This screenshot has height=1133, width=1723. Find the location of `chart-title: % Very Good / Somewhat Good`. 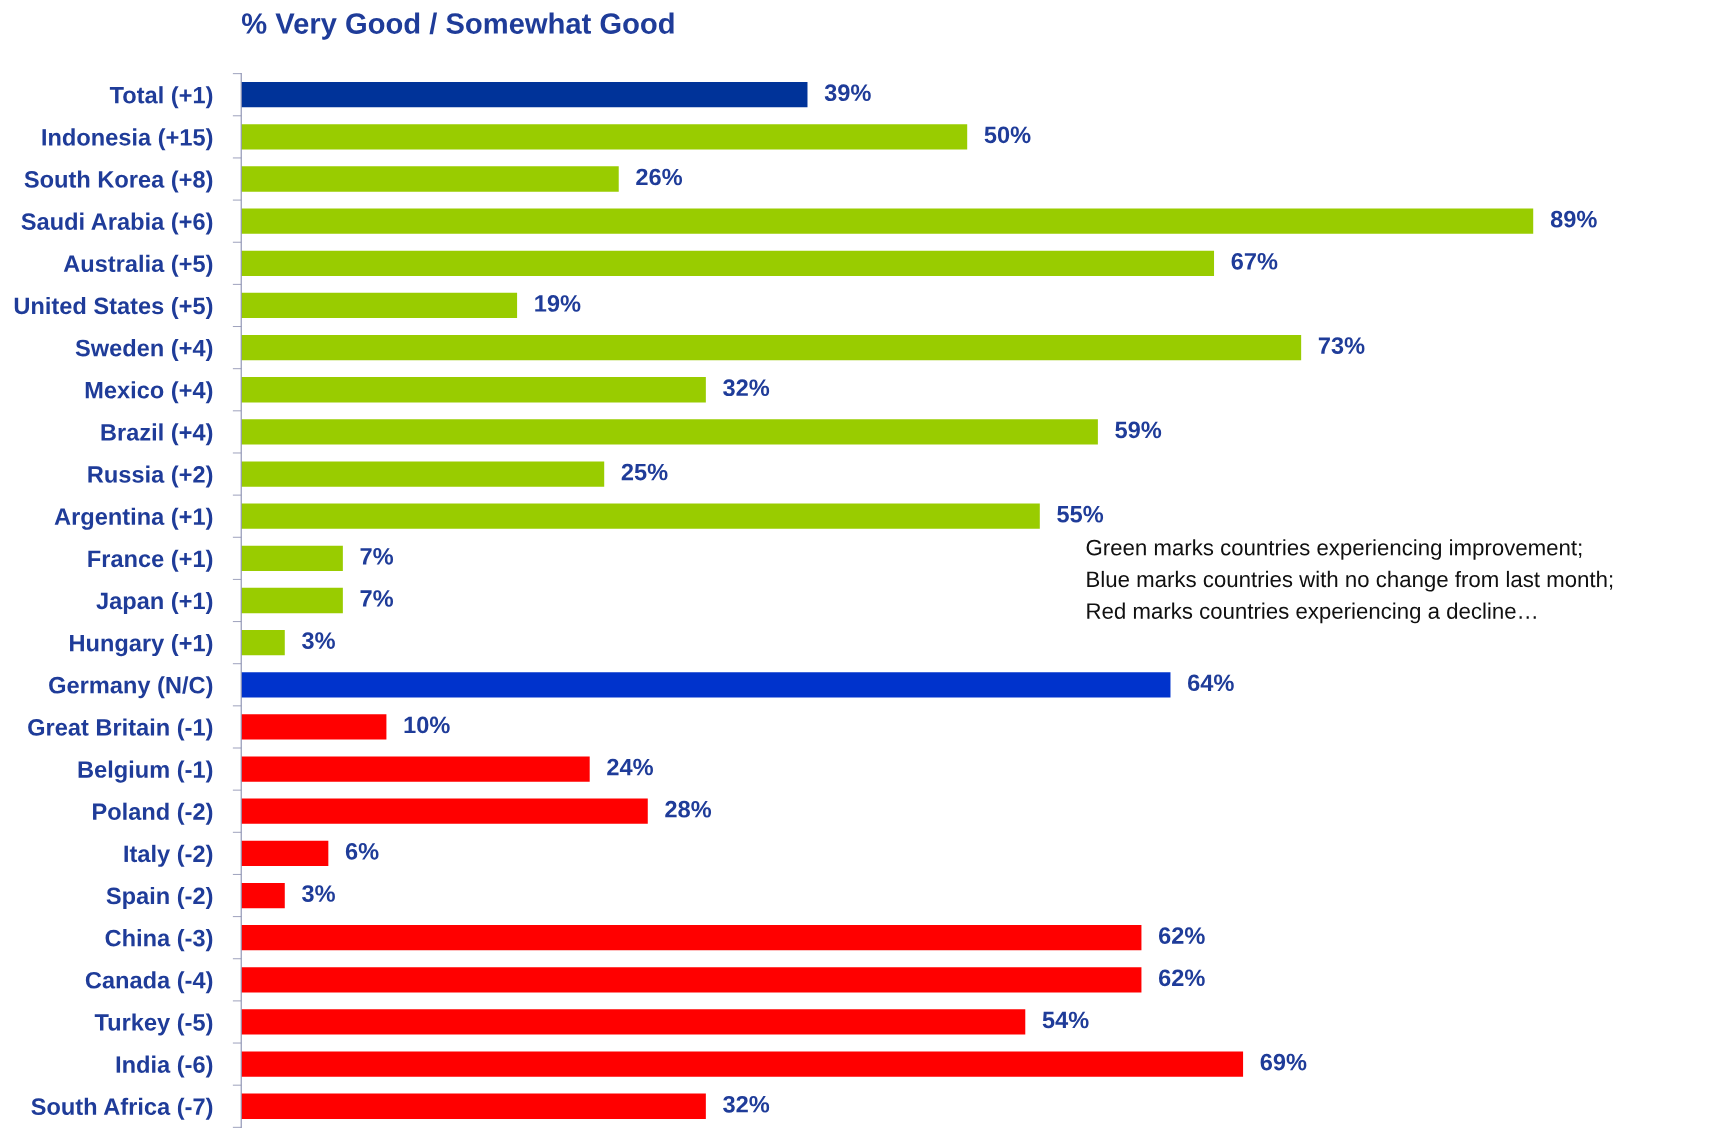

chart-title: % Very Good / Somewhat Good is located at coordinates (457, 26).